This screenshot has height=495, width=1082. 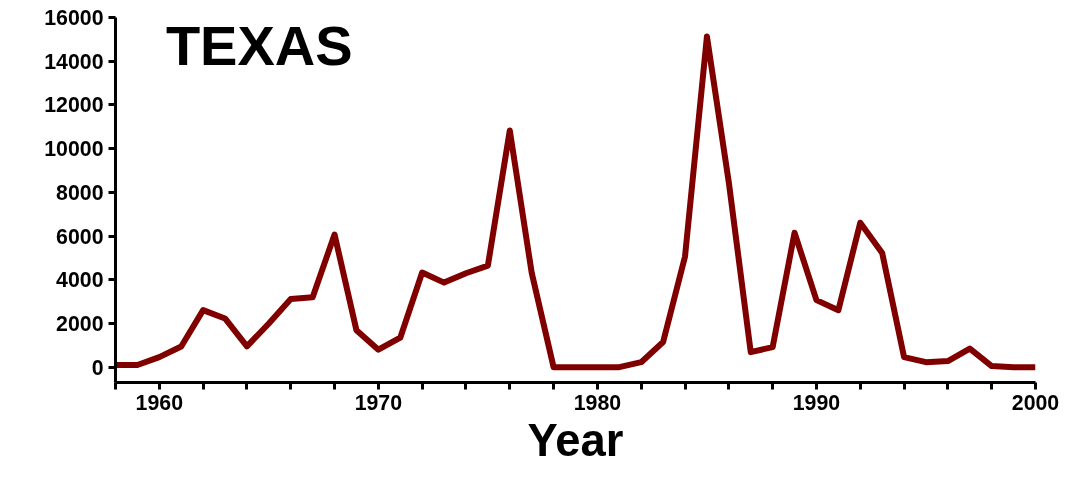 What do you see at coordinates (259, 46) in the screenshot?
I see `chart-title: TEXAS` at bounding box center [259, 46].